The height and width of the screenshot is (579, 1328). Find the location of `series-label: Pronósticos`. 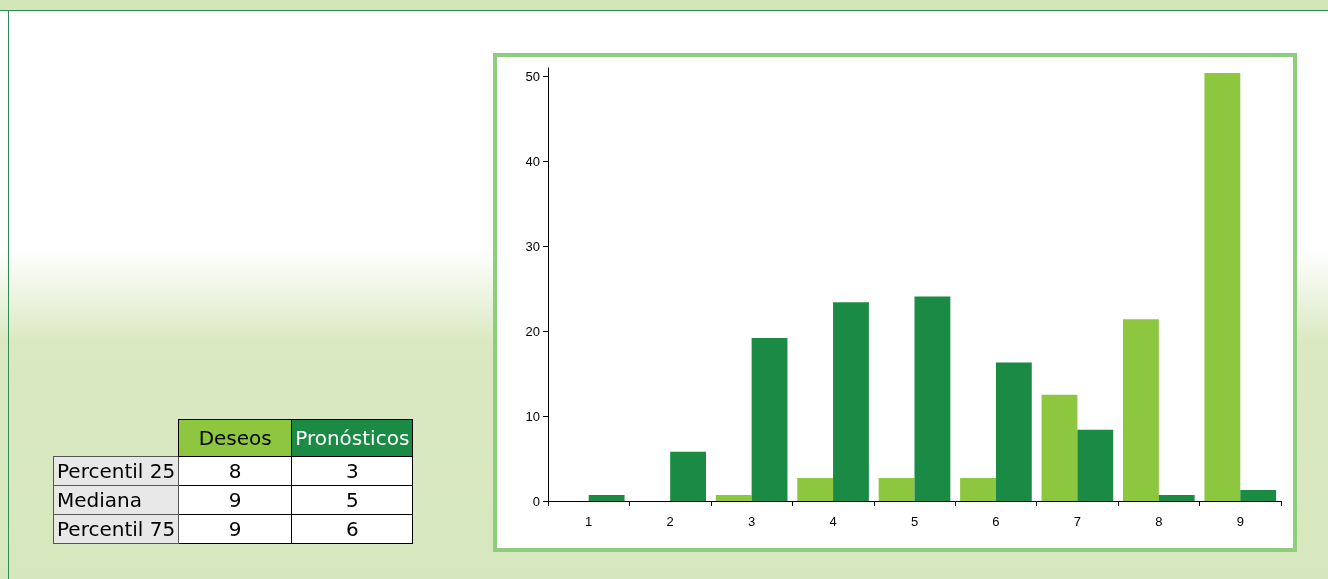

series-label: Pronósticos is located at coordinates (352, 438).